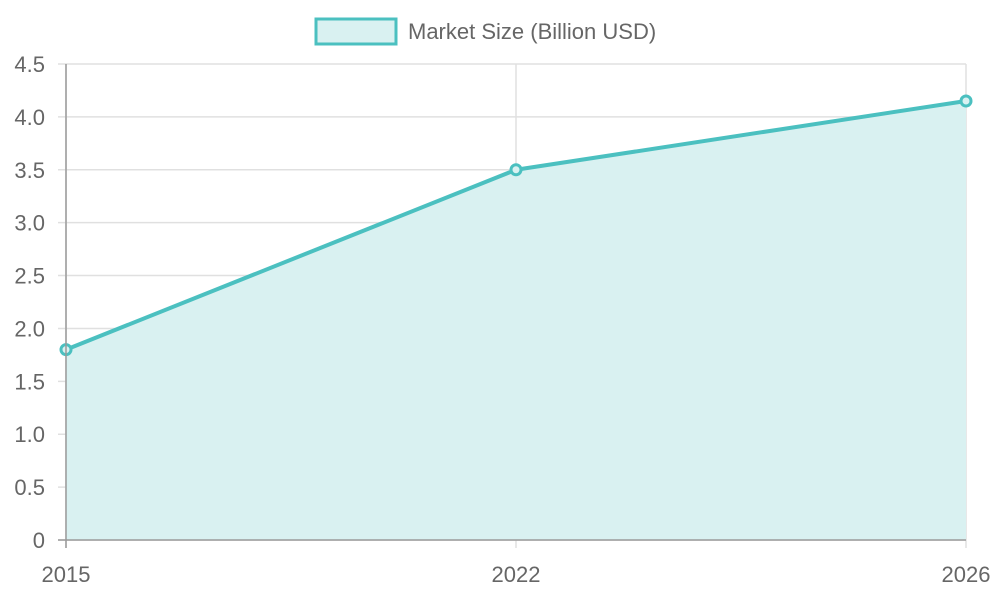 This screenshot has width=1000, height=600. What do you see at coordinates (29, 170) in the screenshot?
I see `y-tick-label: 3.5` at bounding box center [29, 170].